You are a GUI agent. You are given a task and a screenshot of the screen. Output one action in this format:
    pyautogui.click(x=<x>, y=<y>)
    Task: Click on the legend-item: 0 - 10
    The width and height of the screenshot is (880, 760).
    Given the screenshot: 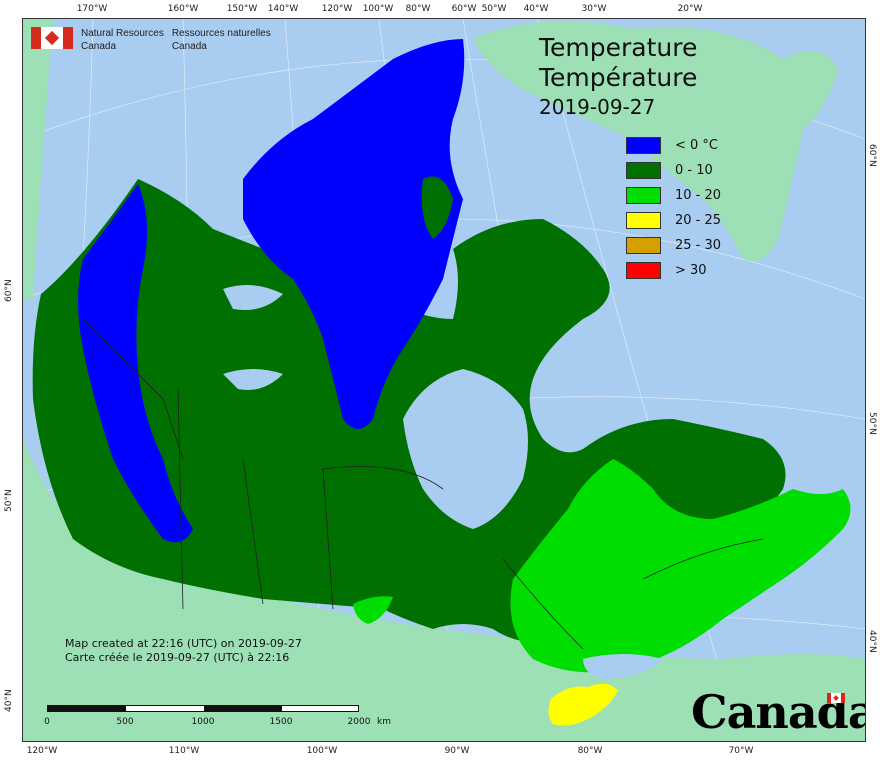 What is the action you would take?
    pyautogui.click(x=673, y=170)
    